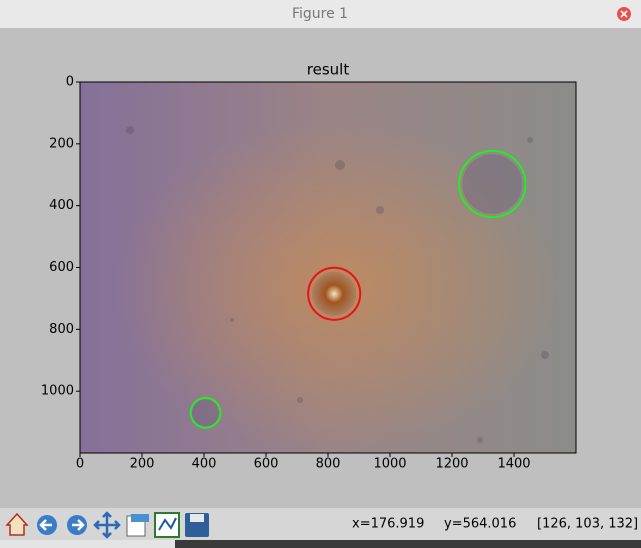 The height and width of the screenshot is (548, 641). I want to click on subplots-button, so click(167, 525).